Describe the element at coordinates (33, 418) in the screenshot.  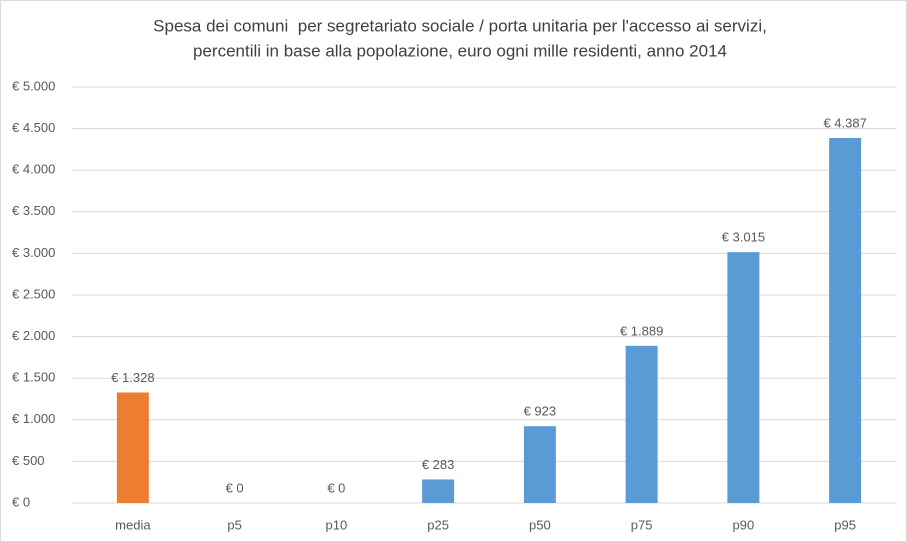
I see `y-tick-label: € 1.000` at that location.